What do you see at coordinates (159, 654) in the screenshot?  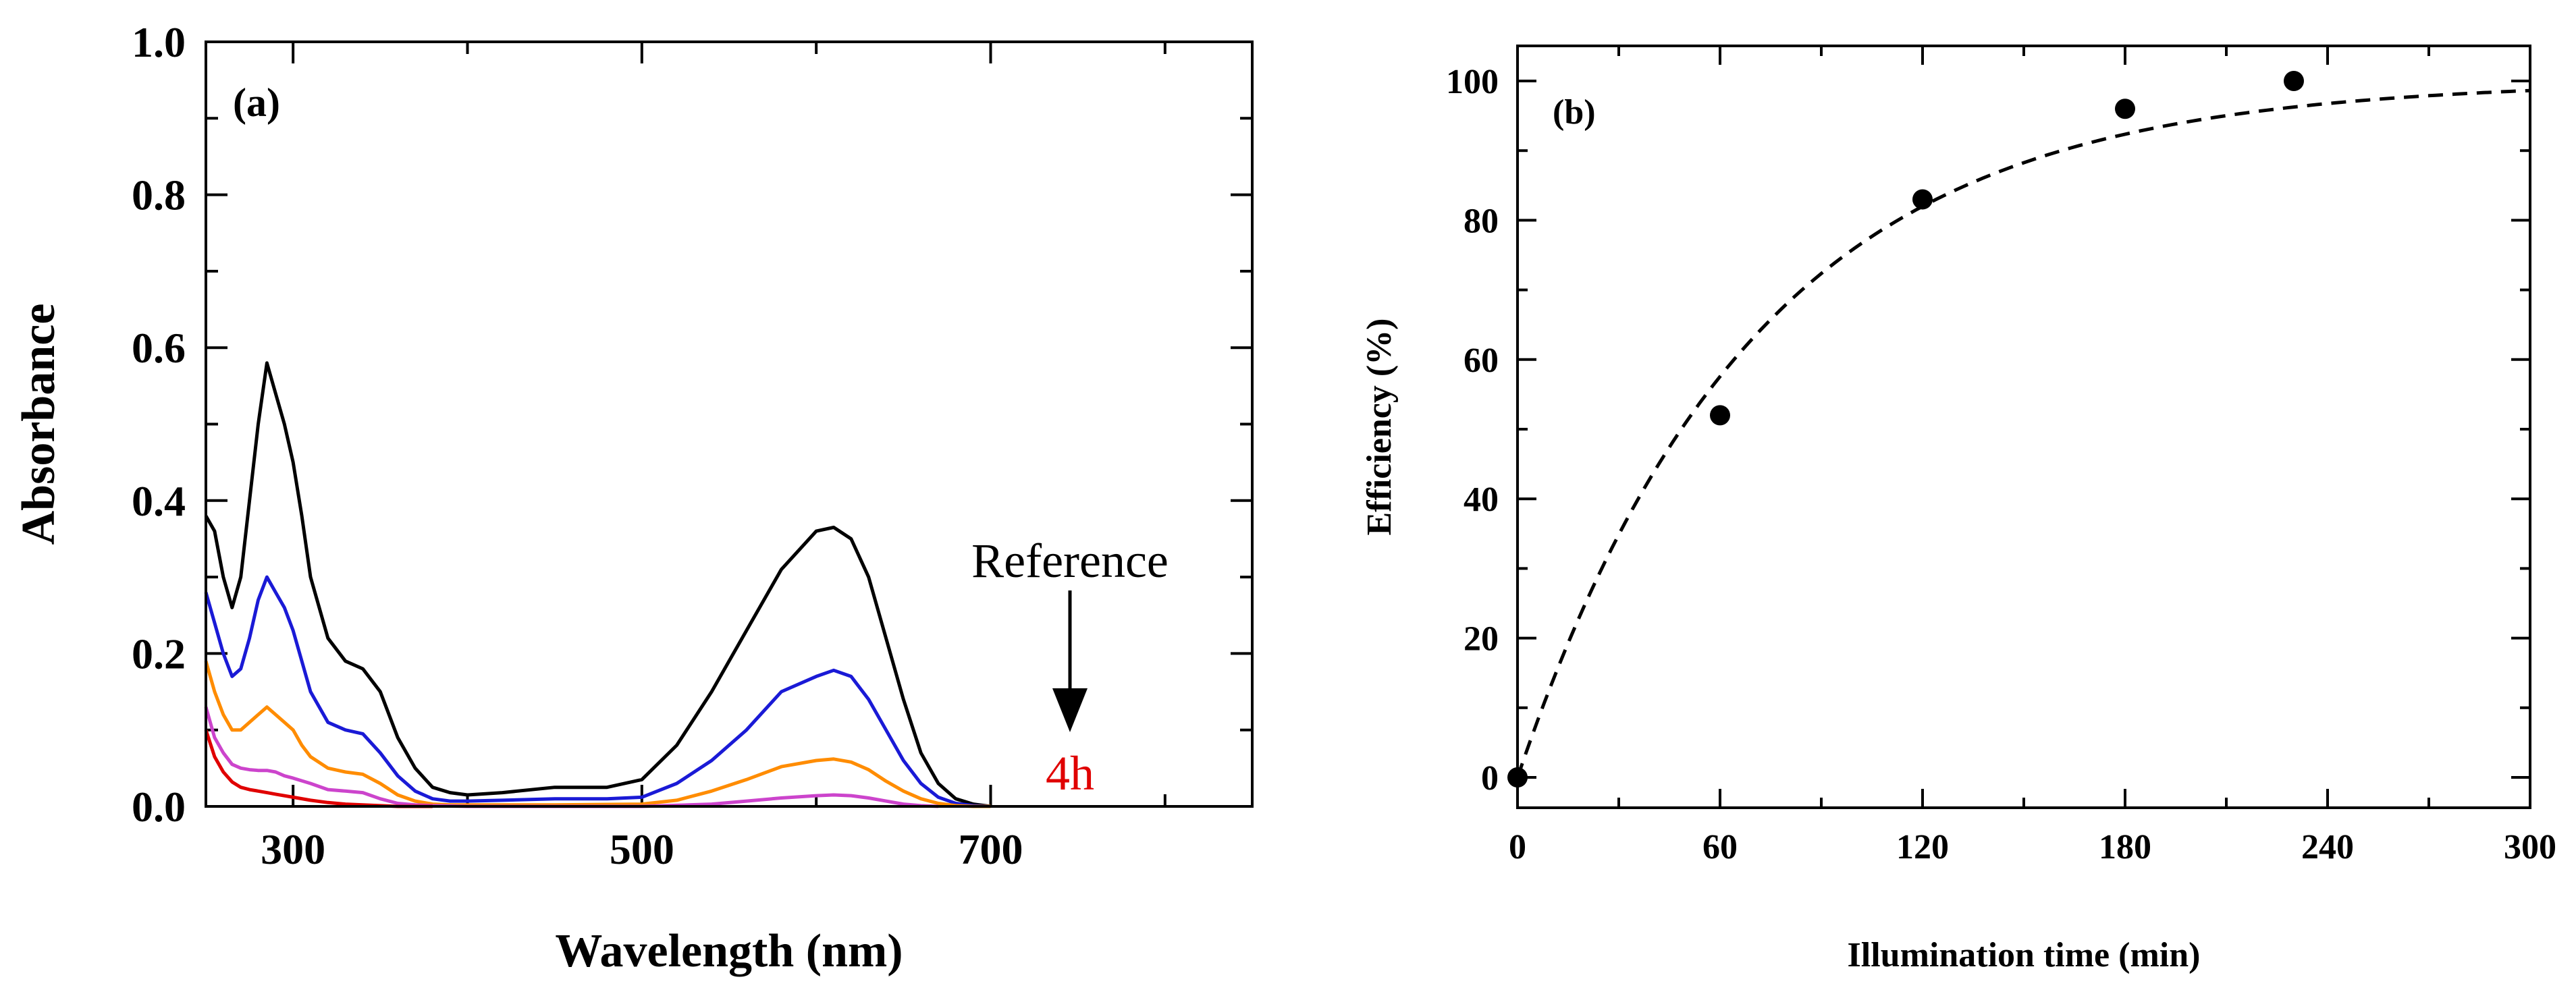 I see `panel-a-y-tick-label: 0.2` at bounding box center [159, 654].